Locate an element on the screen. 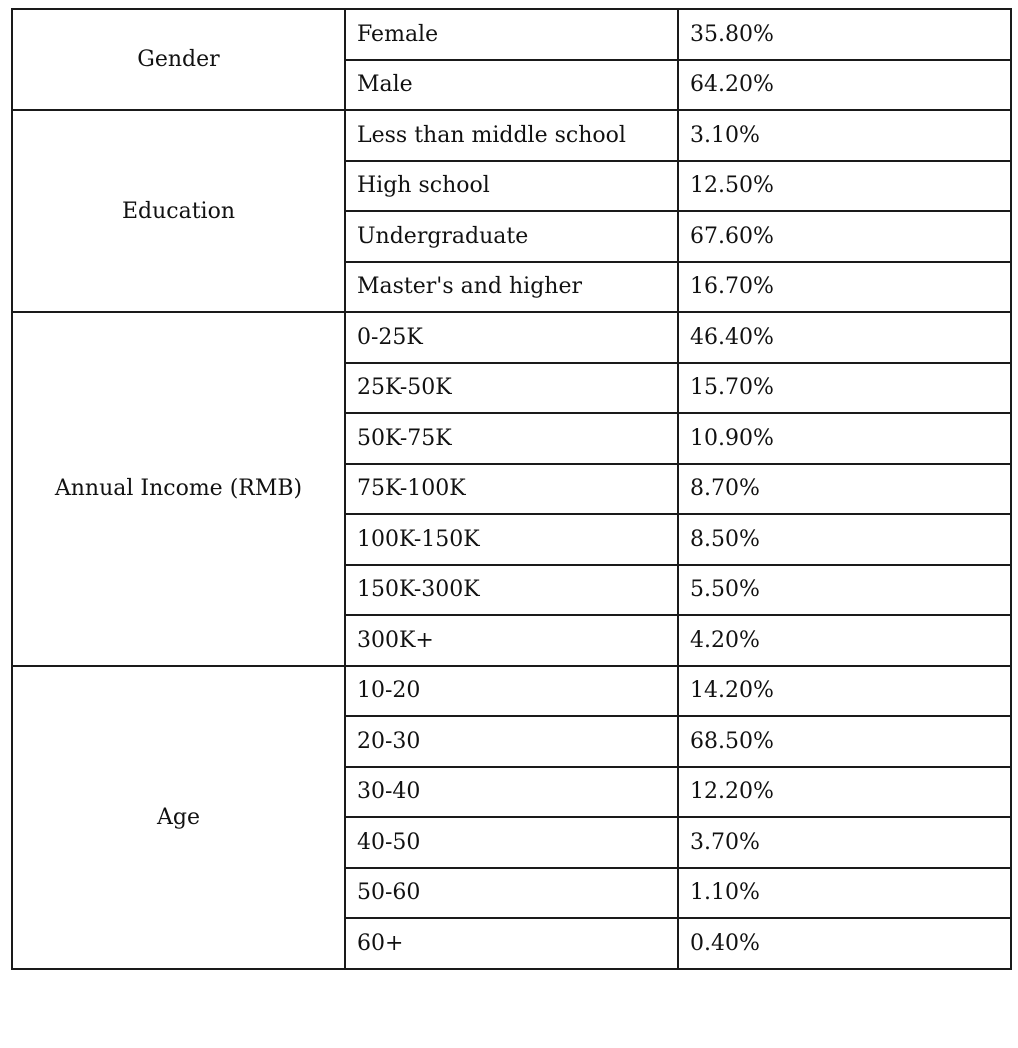 This screenshot has width=1018, height=1048. category-label: 0-25K is located at coordinates (511, 337).